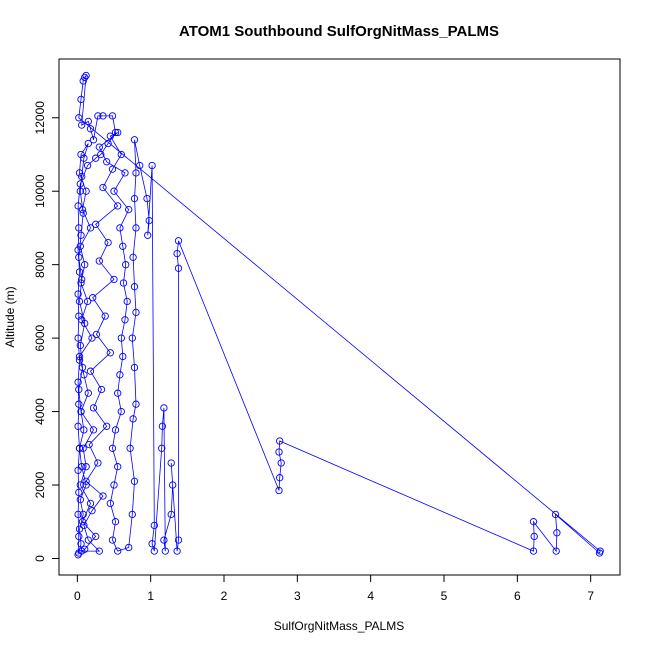 This screenshot has height=650, width=650. Describe the element at coordinates (40, 337) in the screenshot. I see `y-tick-label: 6000` at that location.